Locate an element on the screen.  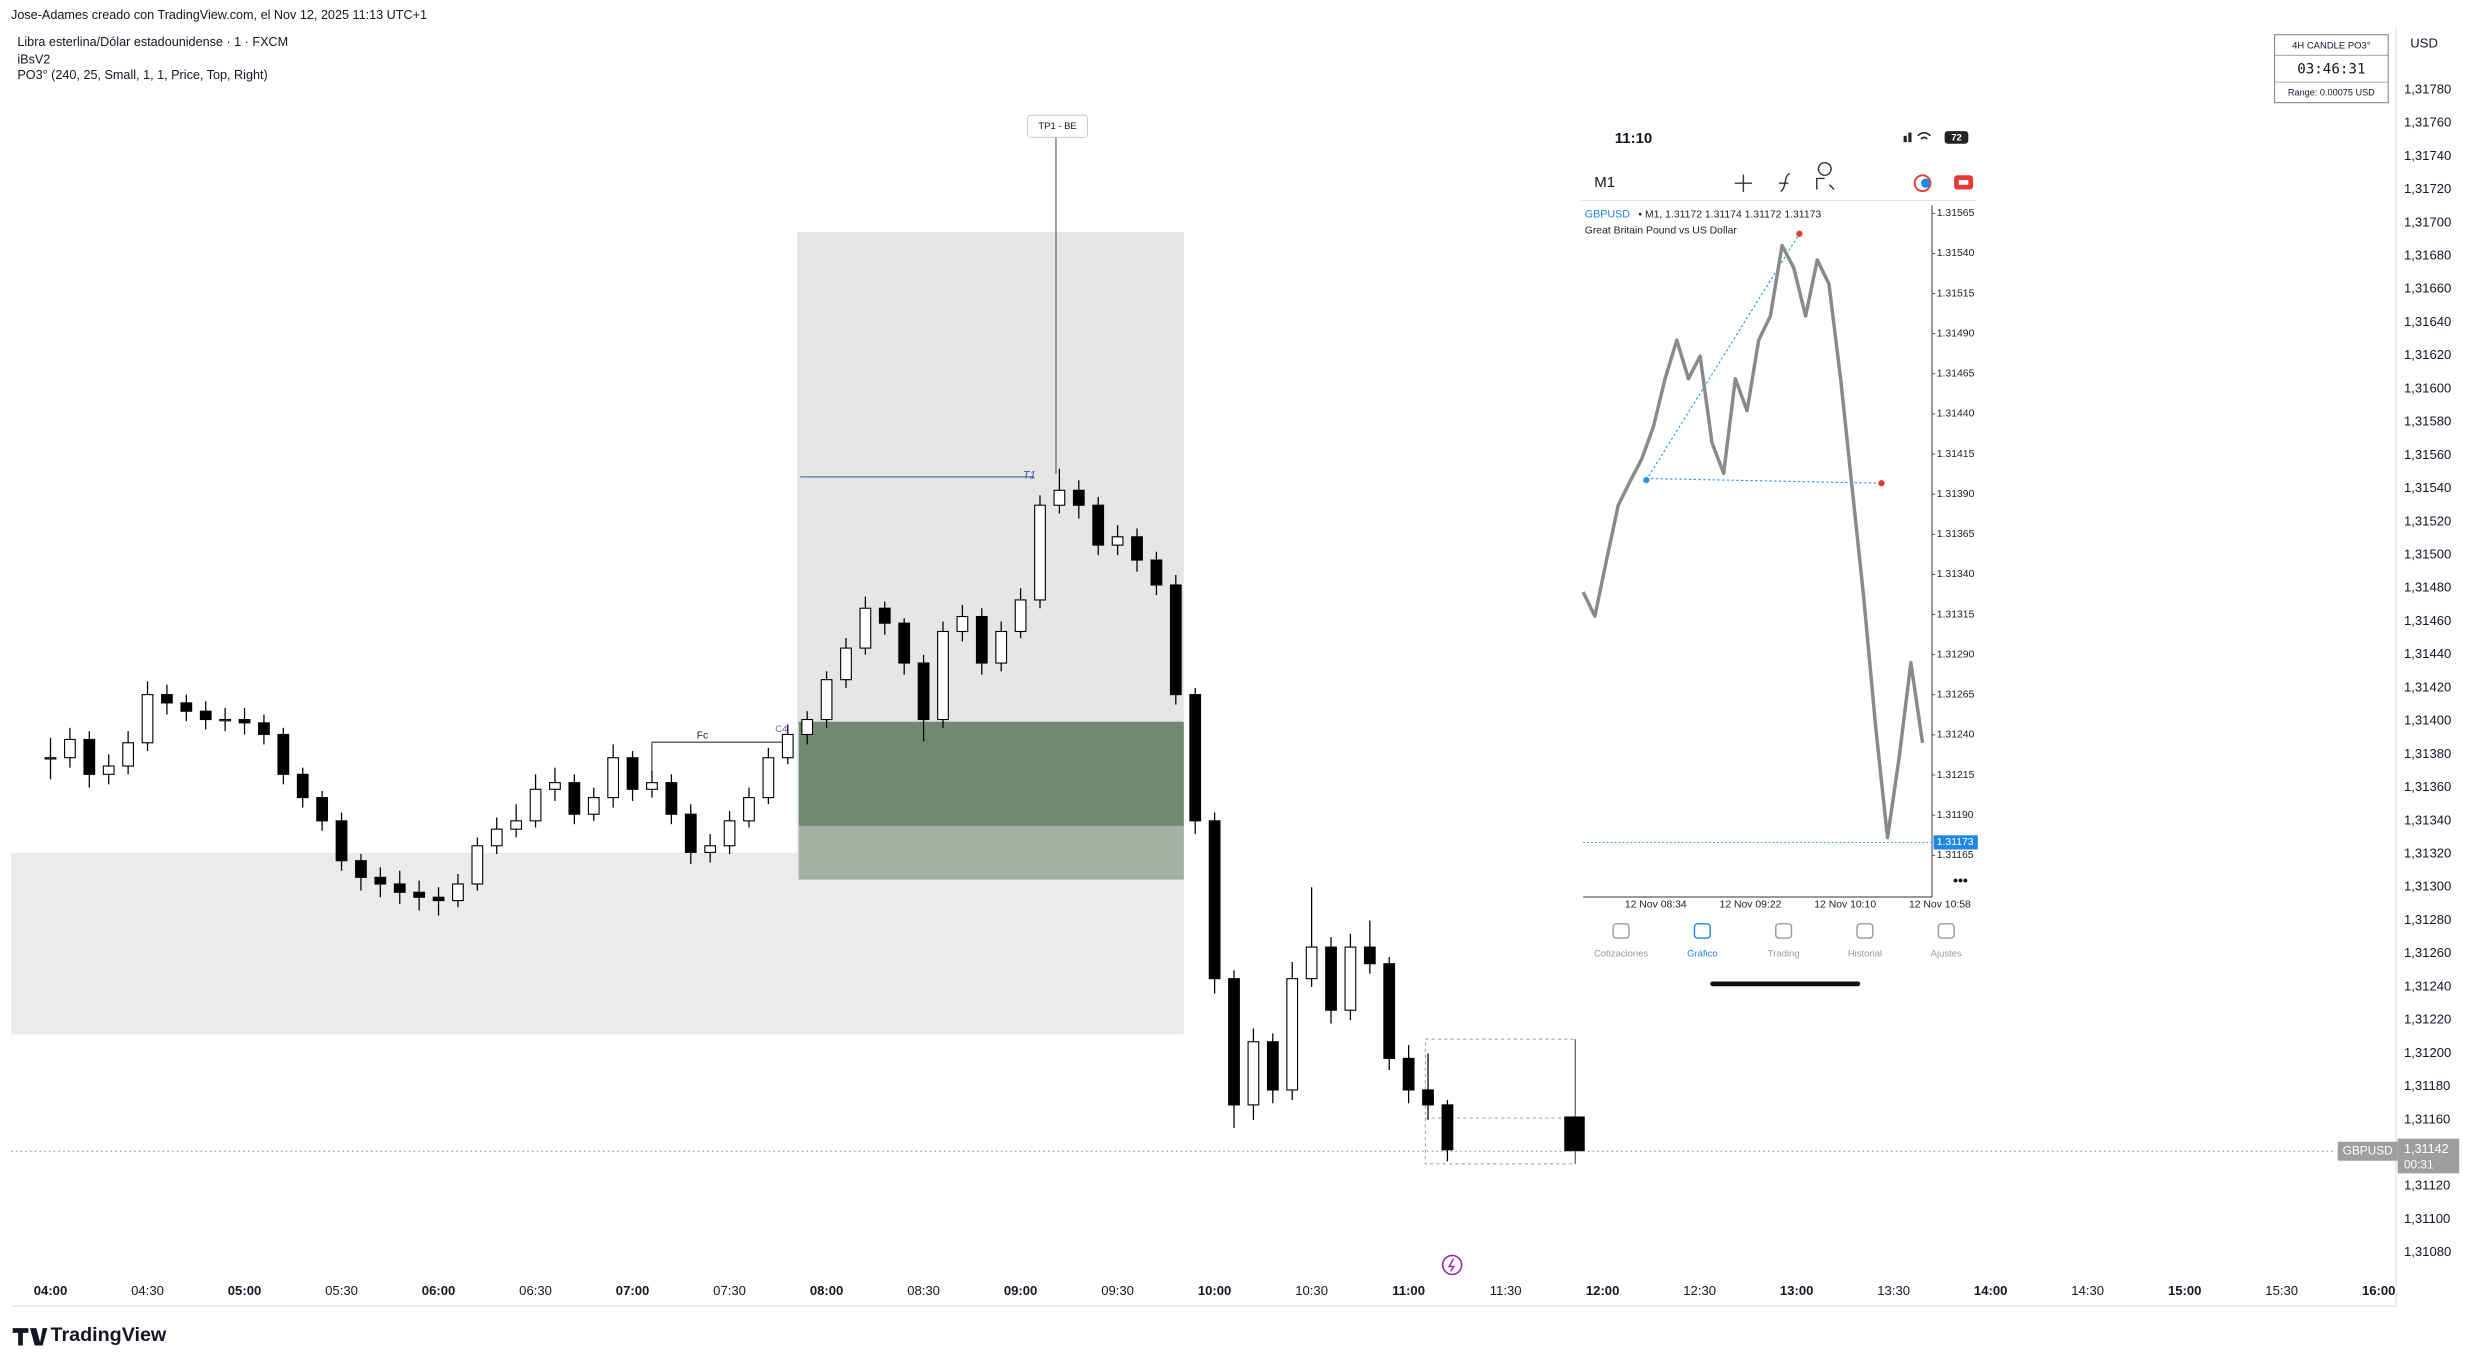
y-tick-label: 1,31360 is located at coordinates (2427, 786).